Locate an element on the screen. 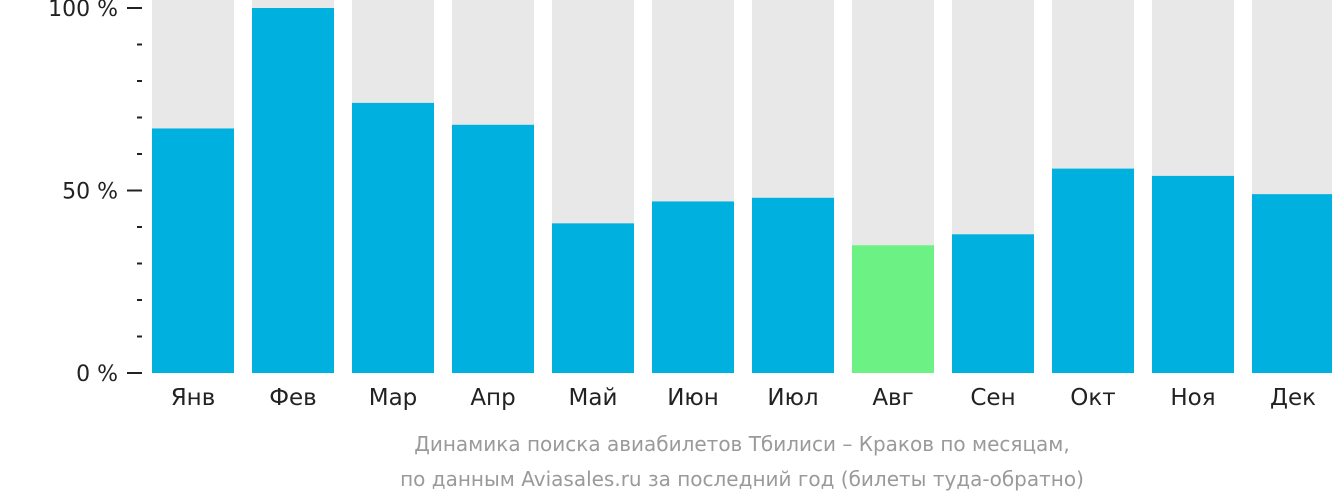  x-tick-label: Дек is located at coordinates (1293, 398).